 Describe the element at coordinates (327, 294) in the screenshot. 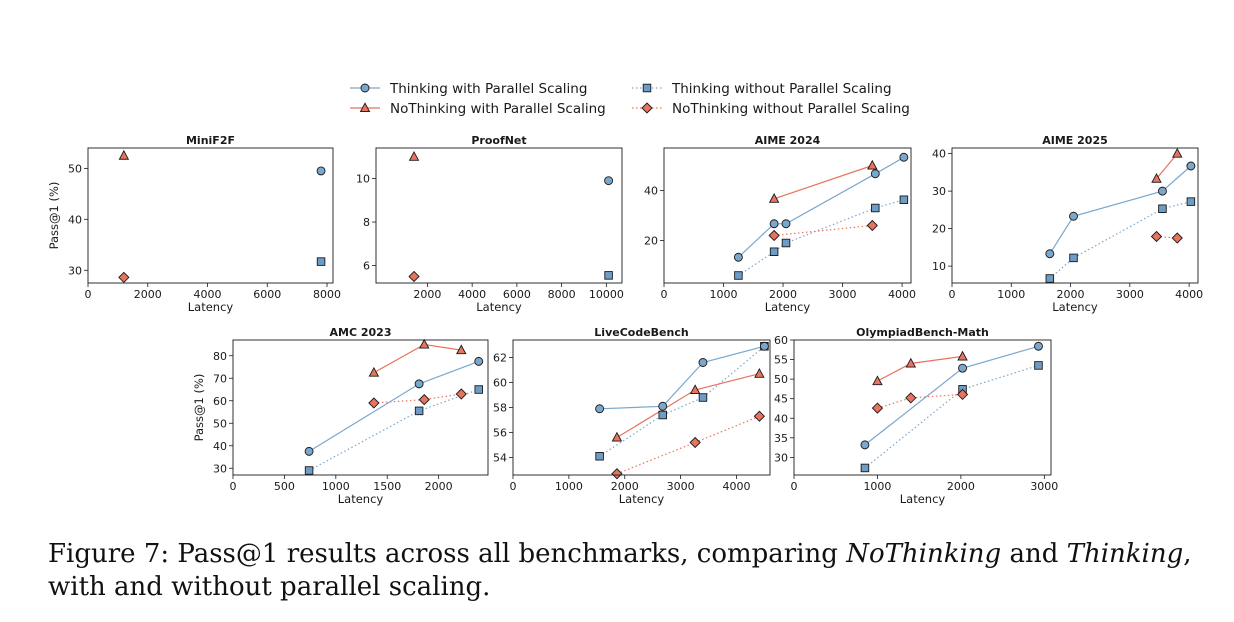

I see `x-tick-label: 8000` at that location.